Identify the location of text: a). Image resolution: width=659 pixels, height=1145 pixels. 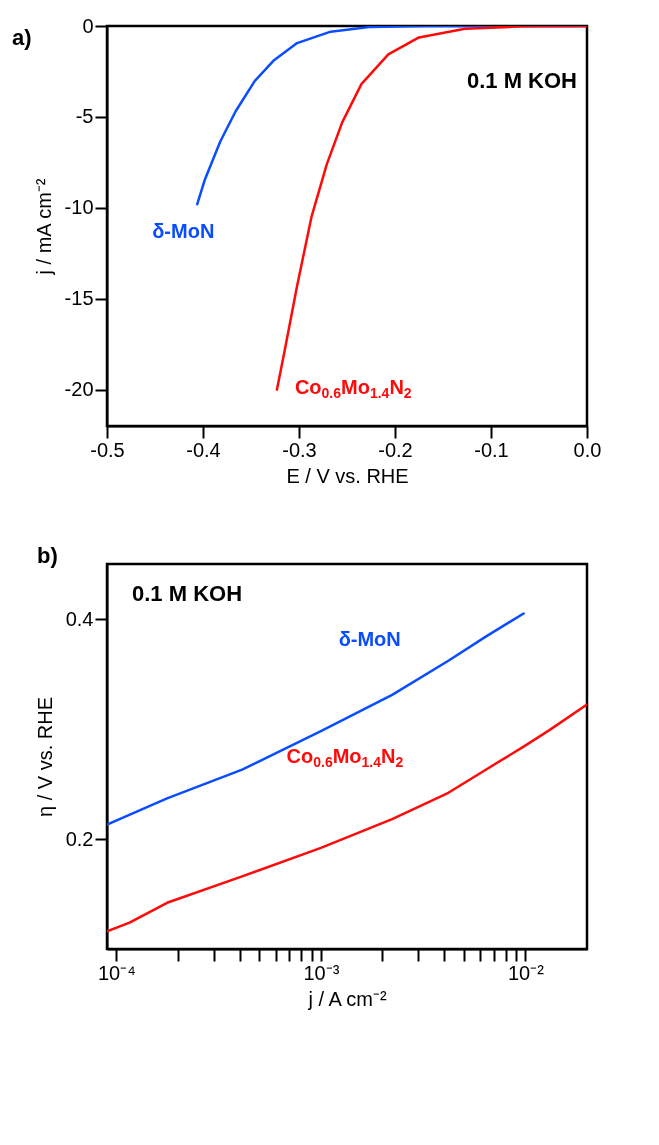
(22, 37).